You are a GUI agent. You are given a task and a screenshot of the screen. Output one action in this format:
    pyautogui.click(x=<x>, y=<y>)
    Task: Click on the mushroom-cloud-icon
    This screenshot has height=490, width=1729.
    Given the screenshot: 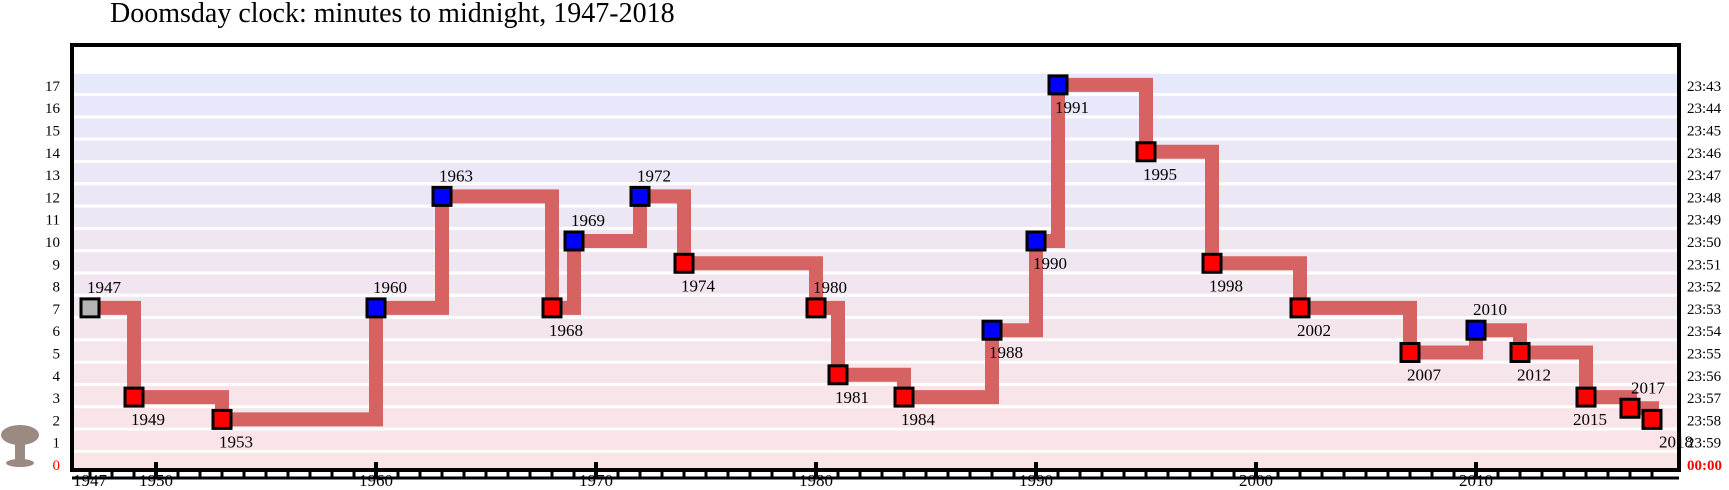 What is the action you would take?
    pyautogui.click(x=20, y=446)
    